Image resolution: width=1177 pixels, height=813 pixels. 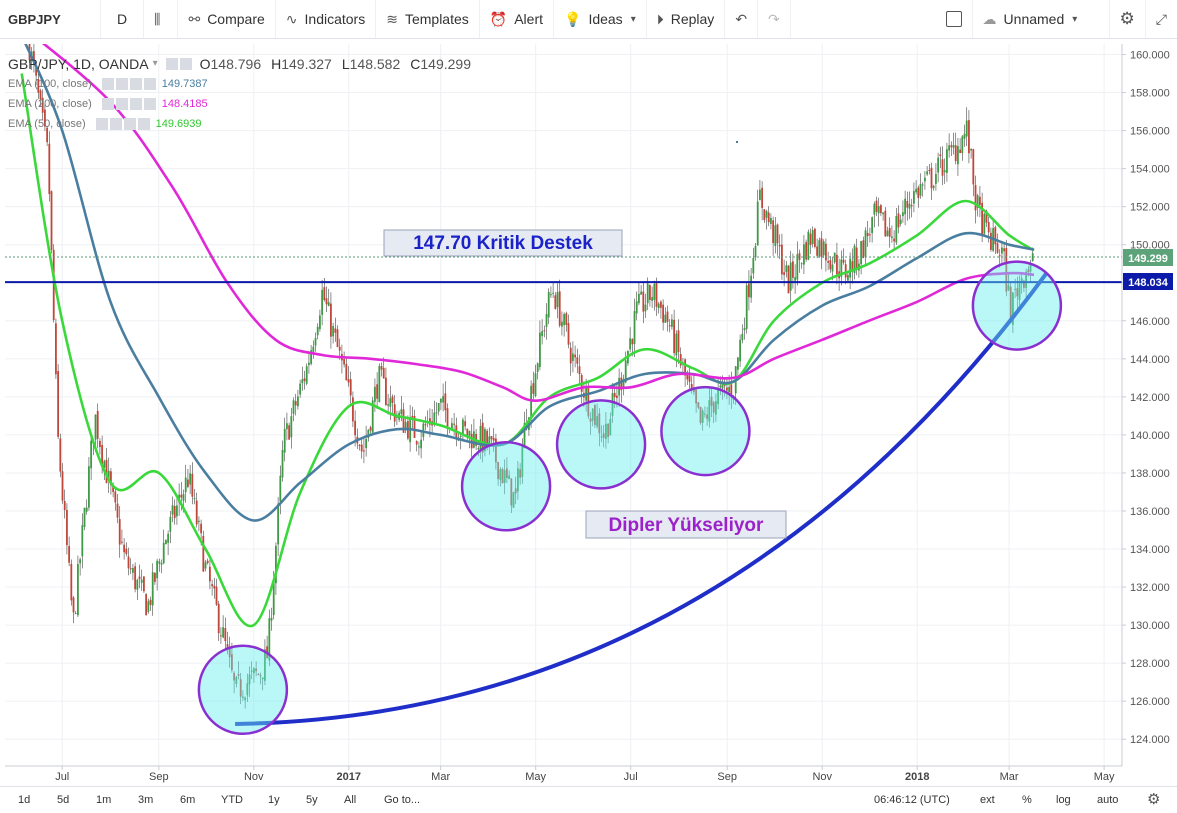 What do you see at coordinates (63, 800) in the screenshot?
I see `range-5d: 5d` at bounding box center [63, 800].